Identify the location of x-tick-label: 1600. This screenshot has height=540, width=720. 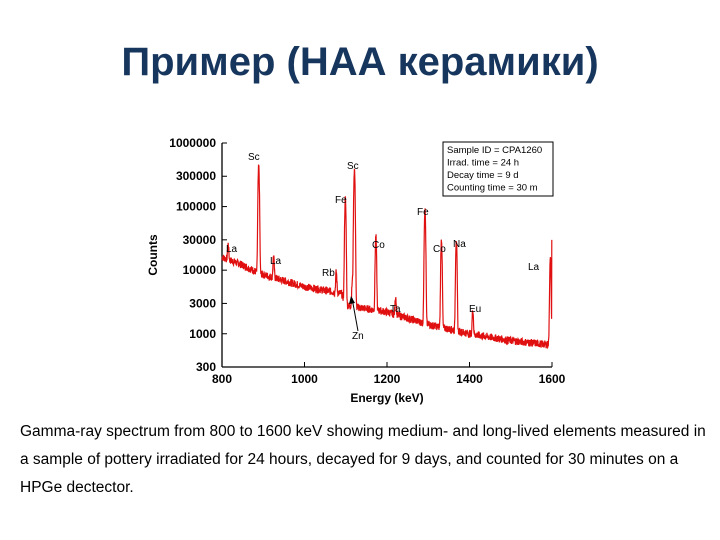
(552, 379).